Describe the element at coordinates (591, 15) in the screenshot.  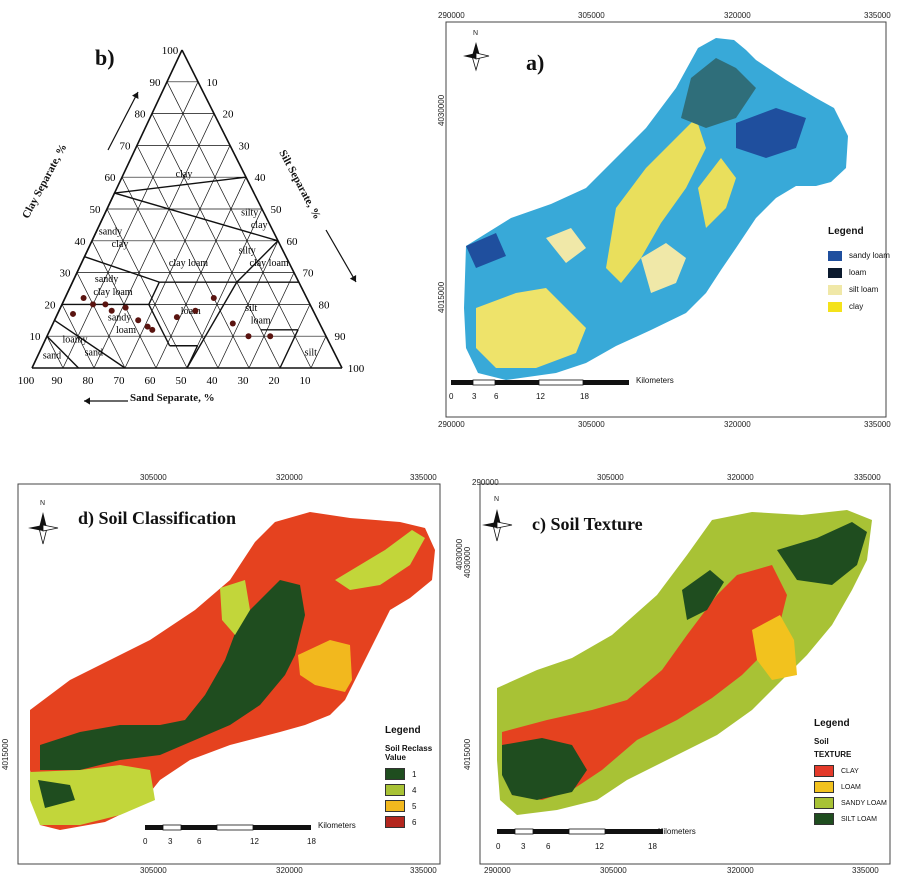
I see `a-xtick-top-2: 305000` at that location.